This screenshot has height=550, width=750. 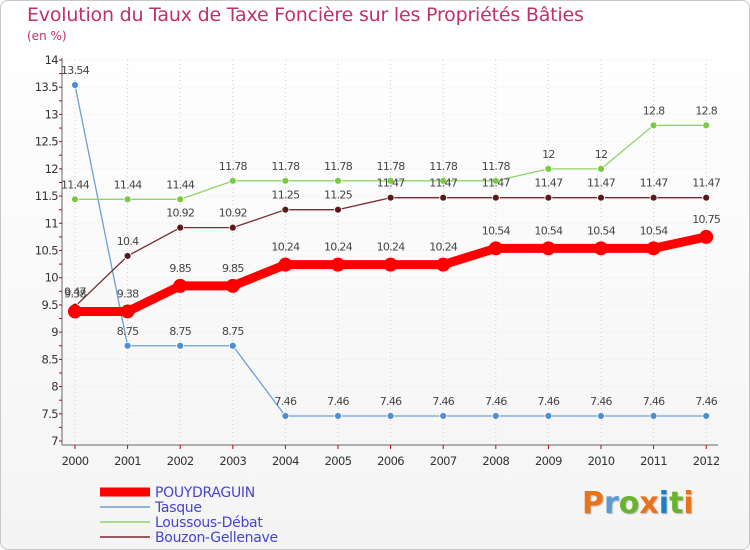 What do you see at coordinates (52, 60) in the screenshot?
I see `y-tick-label: 14` at bounding box center [52, 60].